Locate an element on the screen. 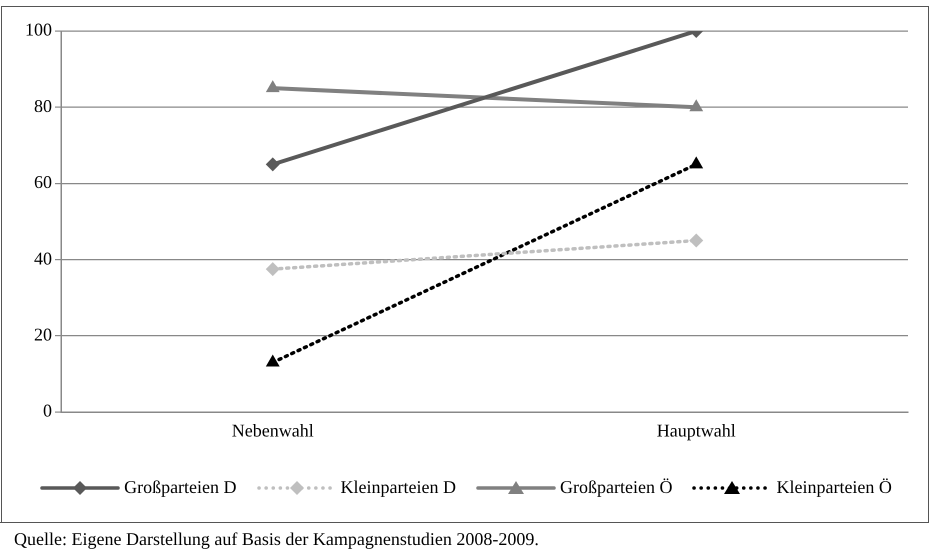 This screenshot has width=930, height=557. legend-label: Kleinparteien Ö is located at coordinates (834, 487).